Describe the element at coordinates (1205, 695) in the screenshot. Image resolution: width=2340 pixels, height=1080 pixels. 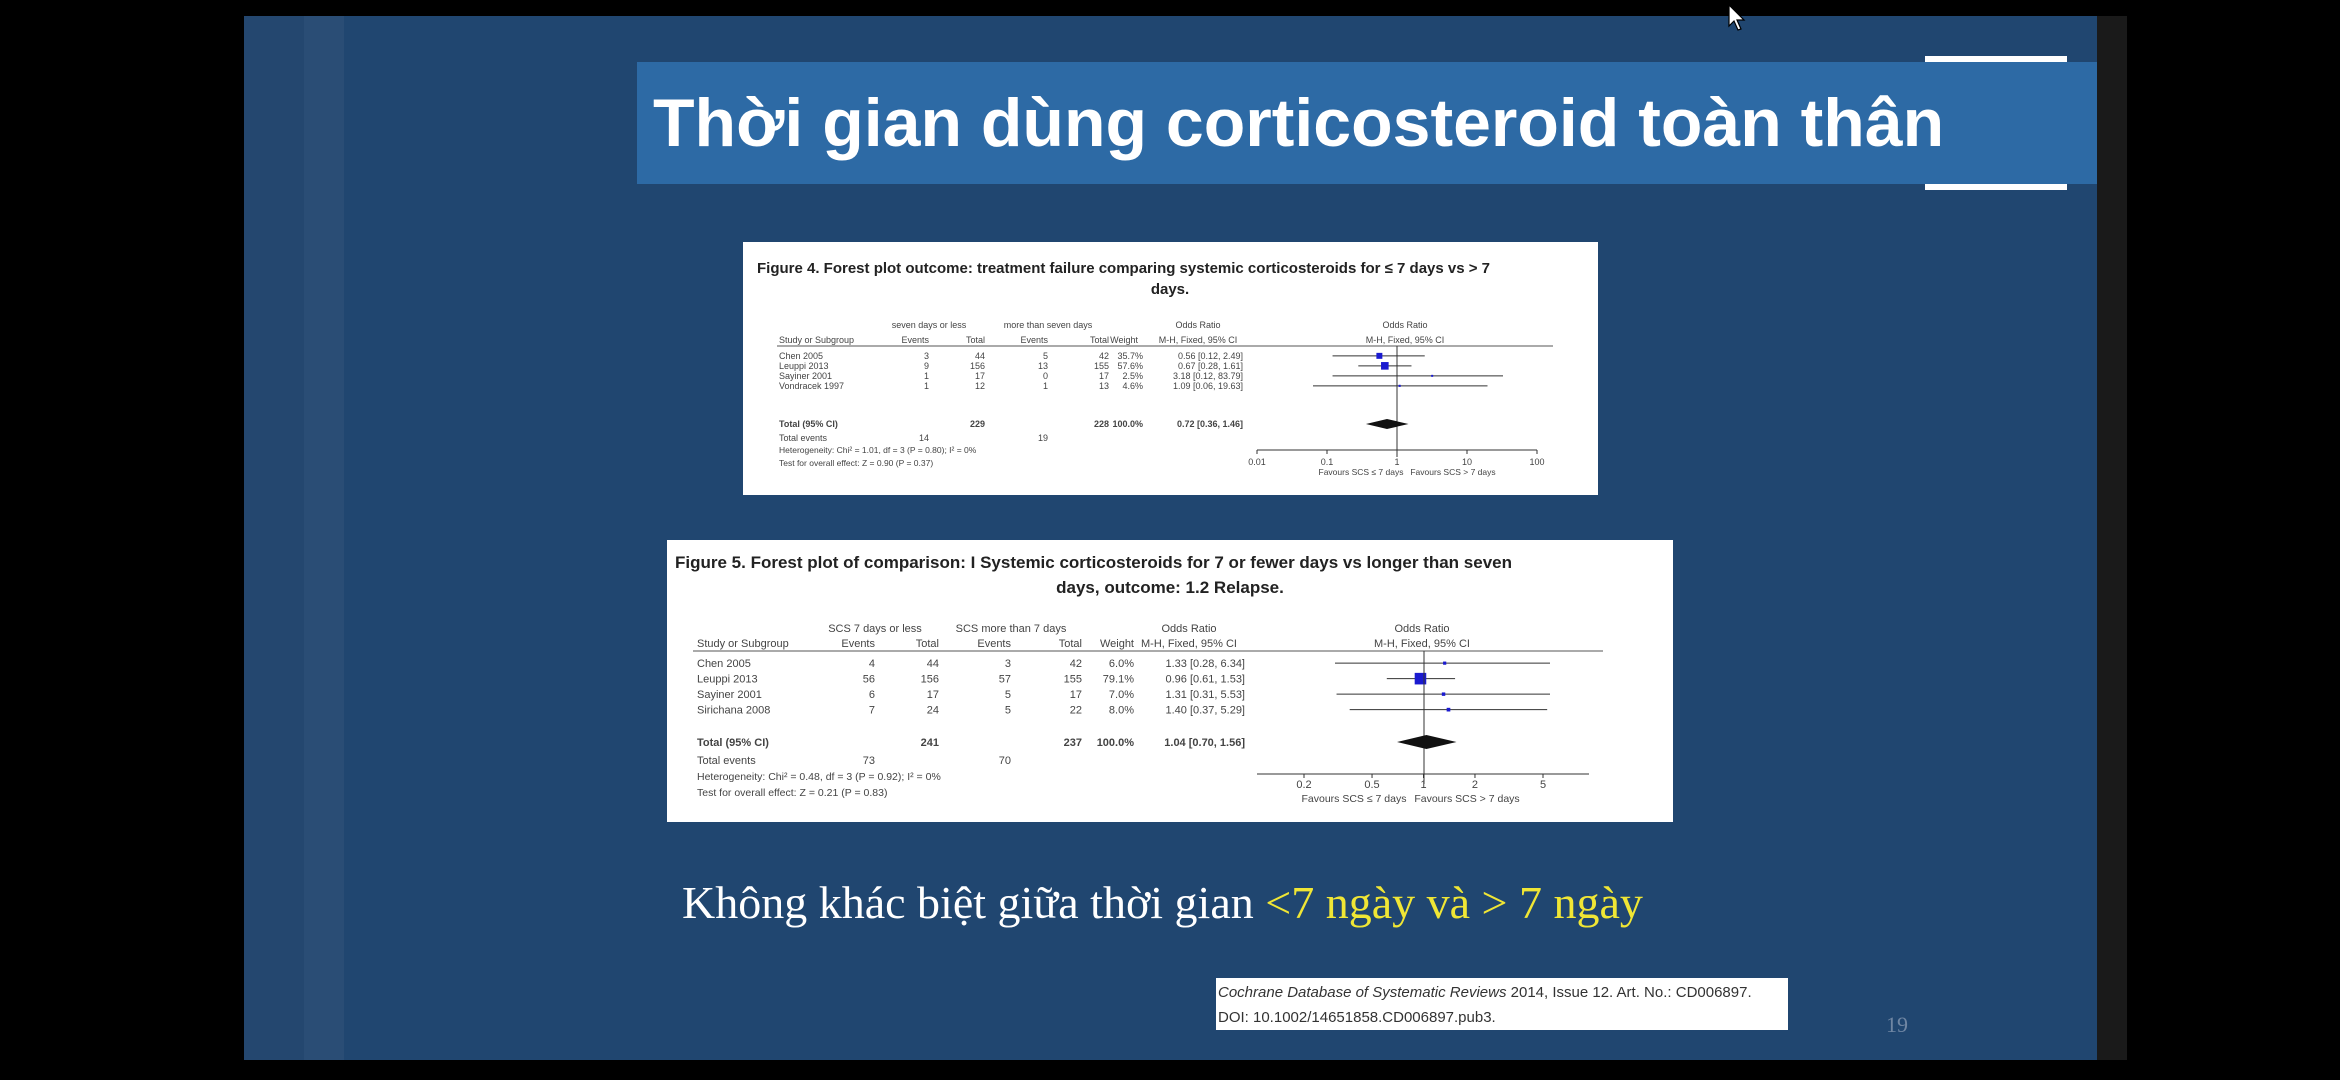
I see `odds-ratio-ci: 1.31 [0.31, 5.53]` at that location.